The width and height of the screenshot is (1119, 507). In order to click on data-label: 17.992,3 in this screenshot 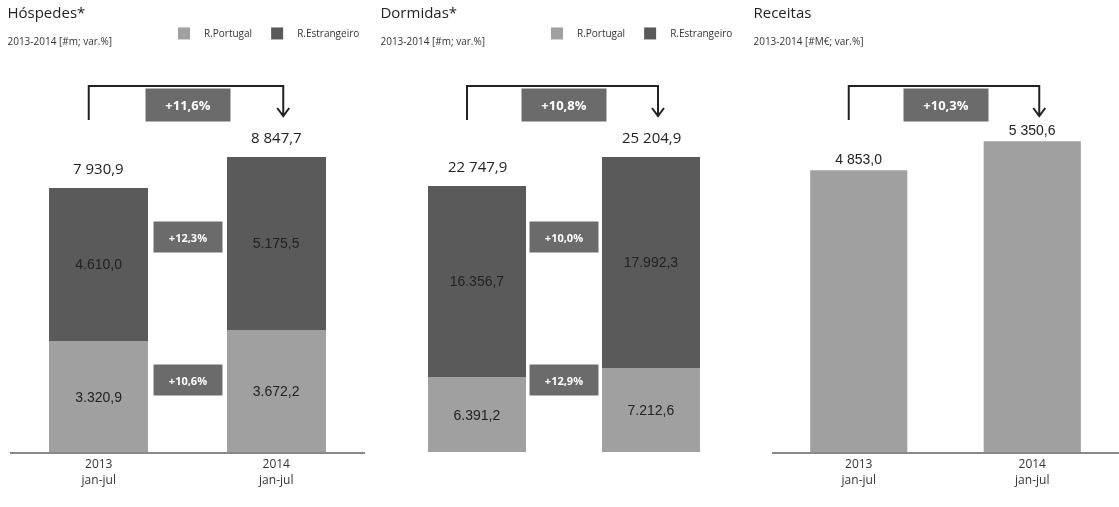, I will do `click(651, 262)`.